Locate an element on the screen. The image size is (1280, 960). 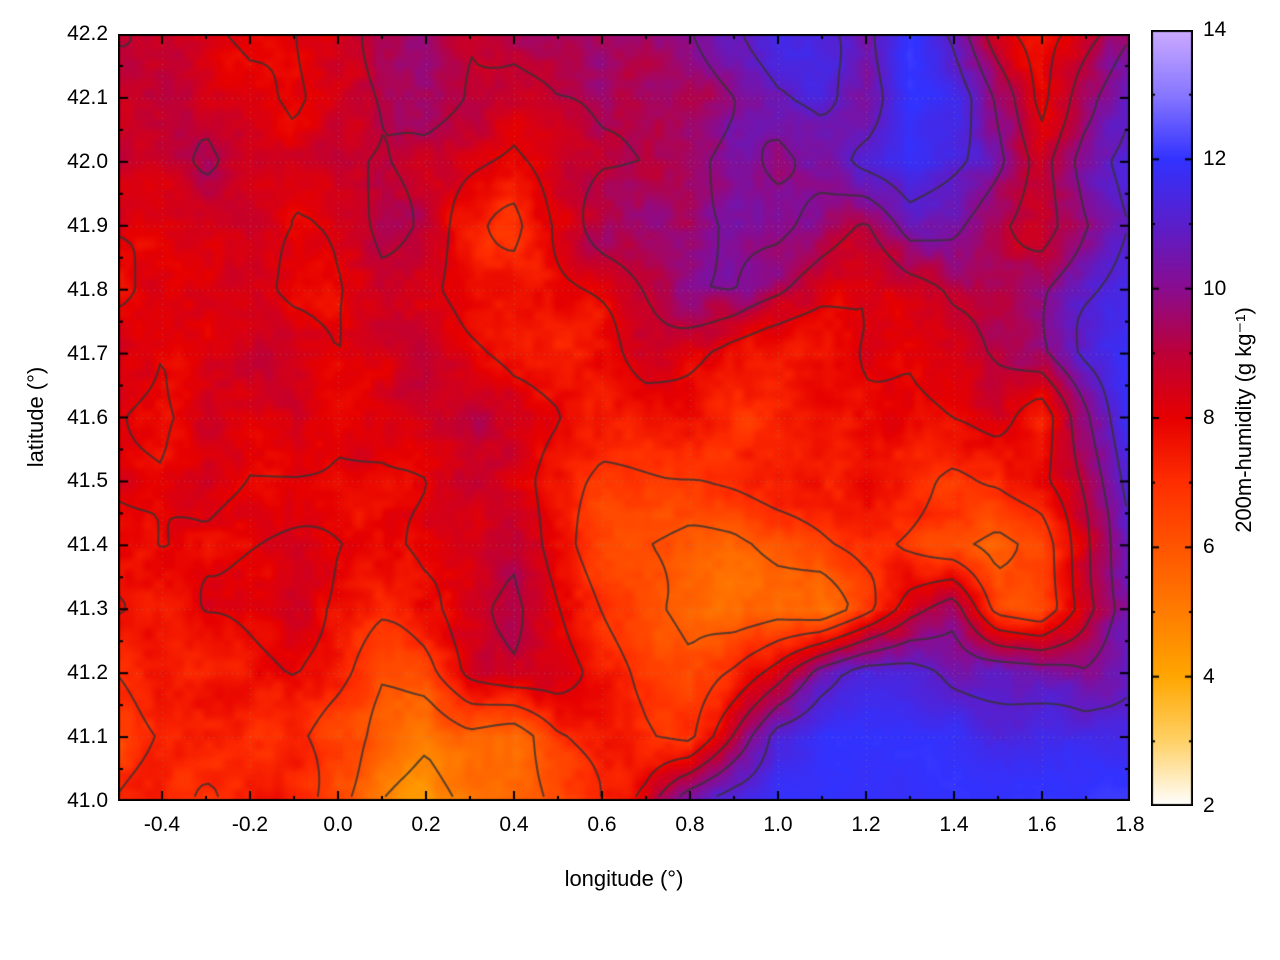
colorbar-tick-label: 14 is located at coordinates (1215, 29).